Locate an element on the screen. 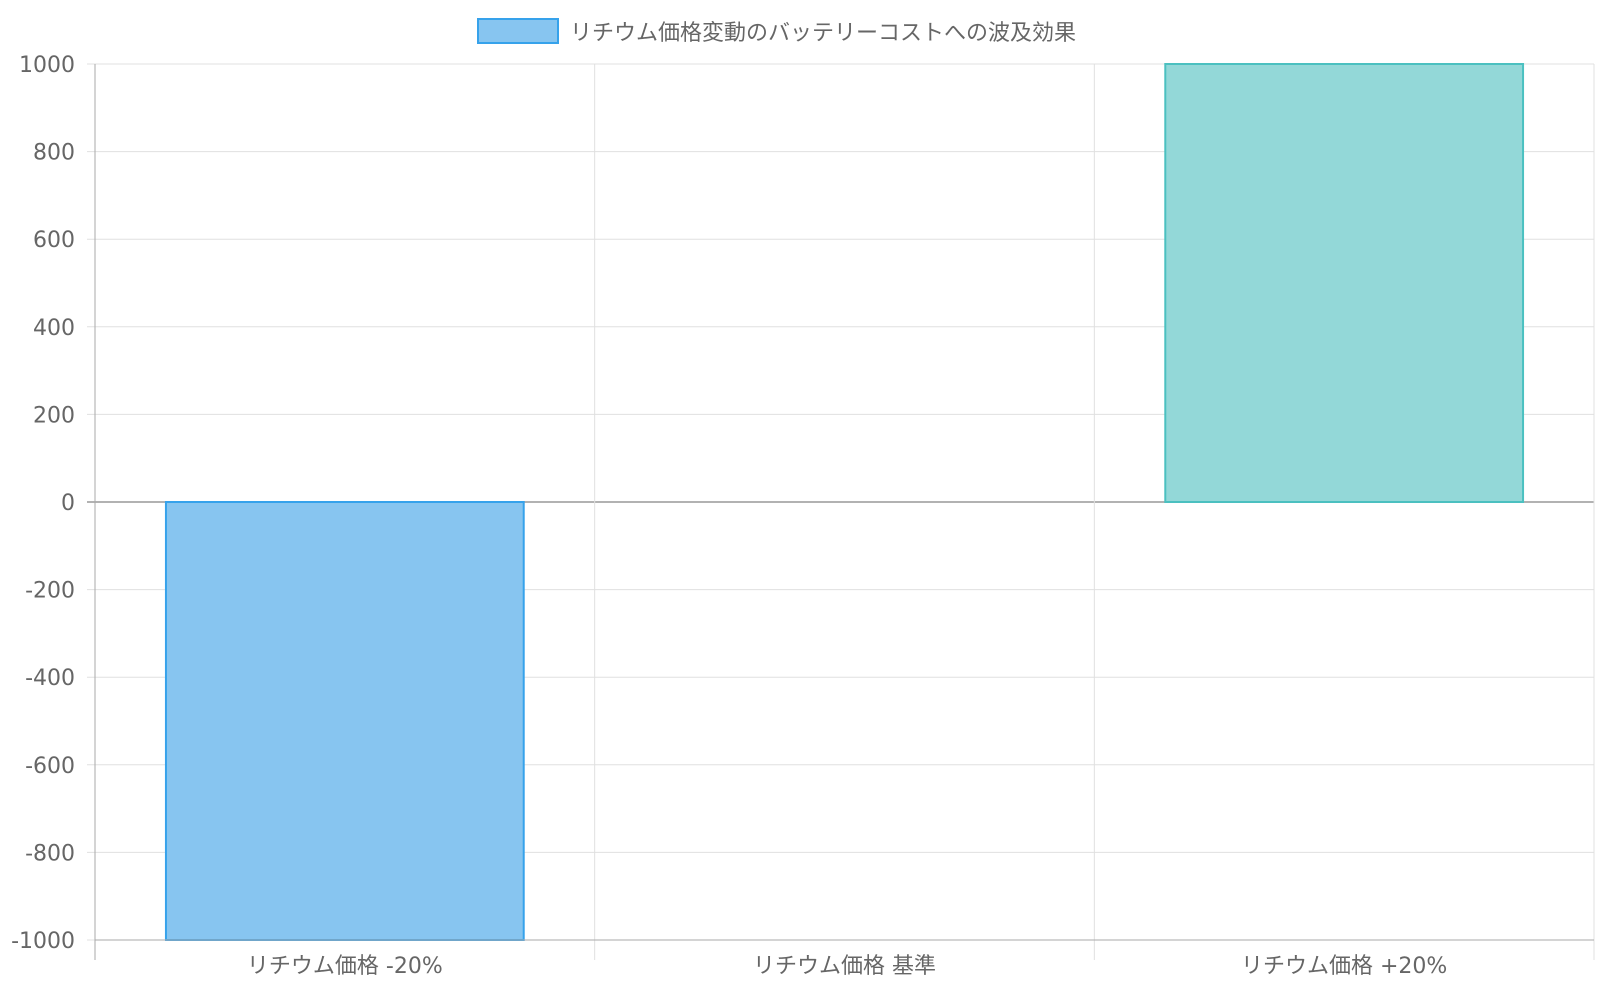 The height and width of the screenshot is (1004, 1600). x-tick-label: リチウム価格 +20% is located at coordinates (1344, 966).